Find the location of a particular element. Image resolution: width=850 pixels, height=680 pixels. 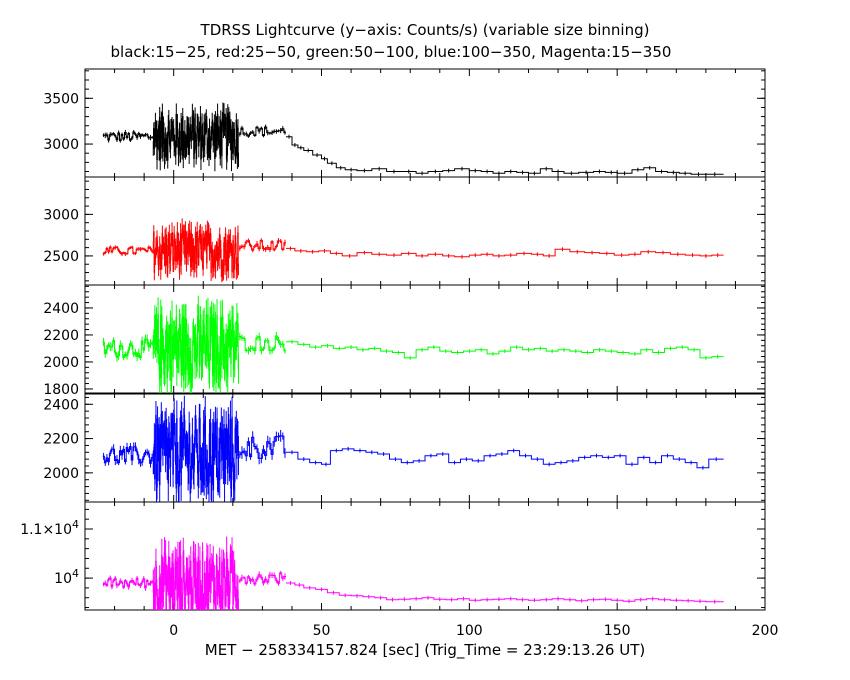

y-tick-label: 3500 is located at coordinates (61, 99).